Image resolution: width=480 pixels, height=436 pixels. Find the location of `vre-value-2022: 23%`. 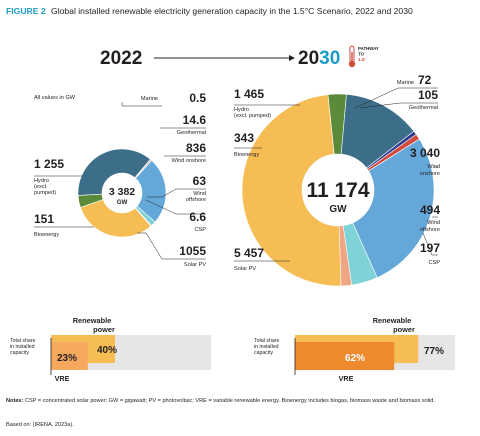

vre-value-2022: 23% is located at coordinates (67, 358).